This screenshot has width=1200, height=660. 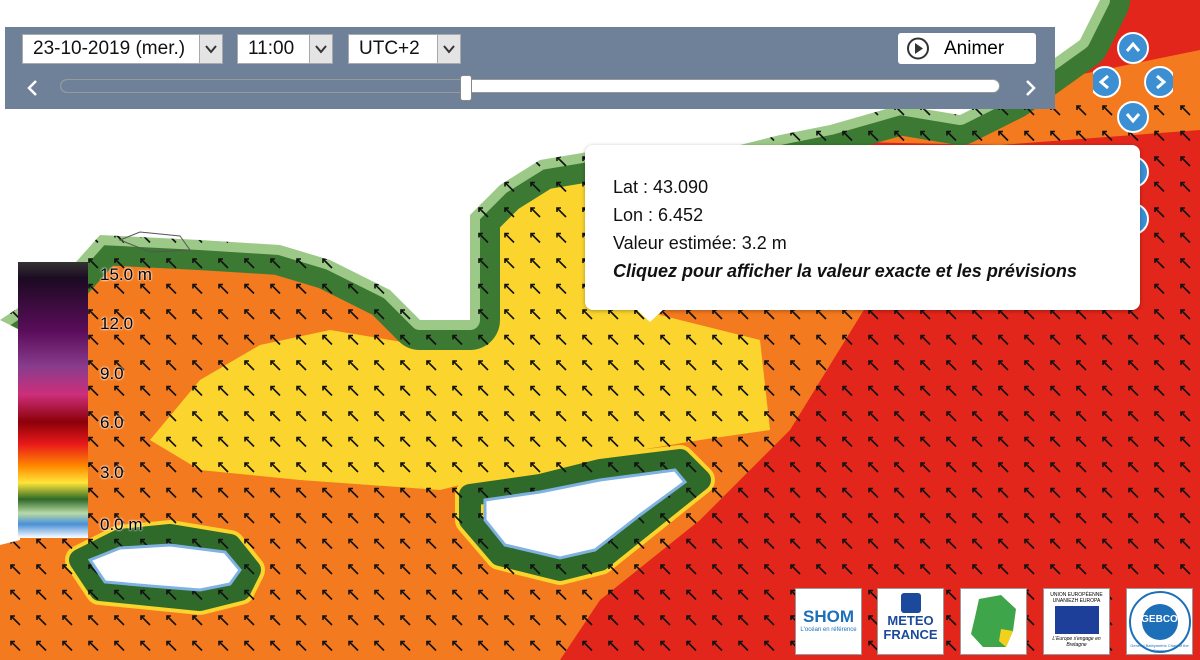 I want to click on pan-right, so click(x=1158, y=82).